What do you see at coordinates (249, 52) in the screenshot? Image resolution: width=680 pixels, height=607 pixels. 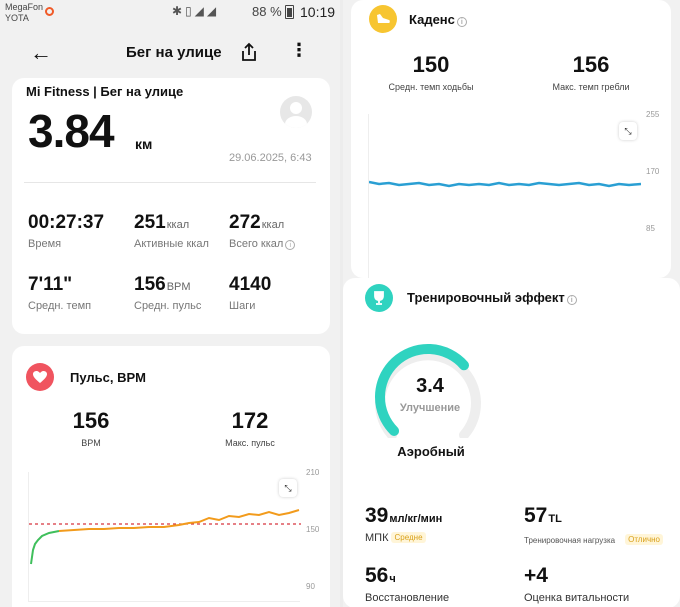 I see `share-icon` at bounding box center [249, 52].